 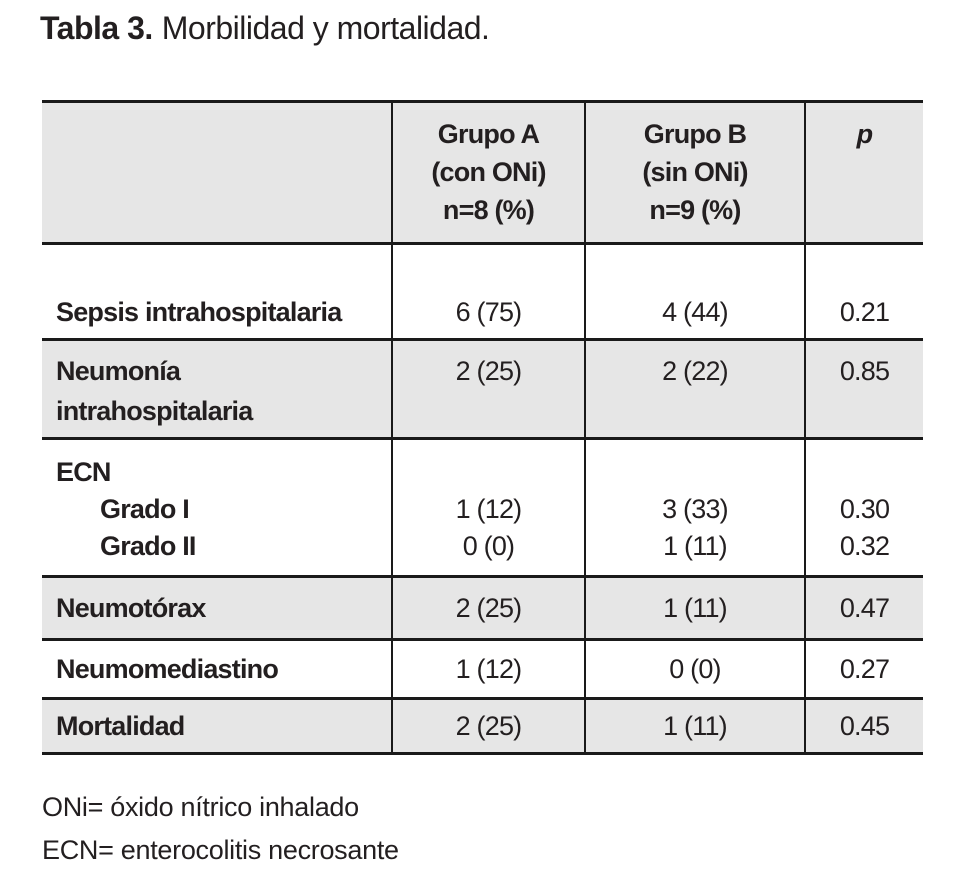 What do you see at coordinates (863, 172) in the screenshot?
I see `column-header-p-value: p` at bounding box center [863, 172].